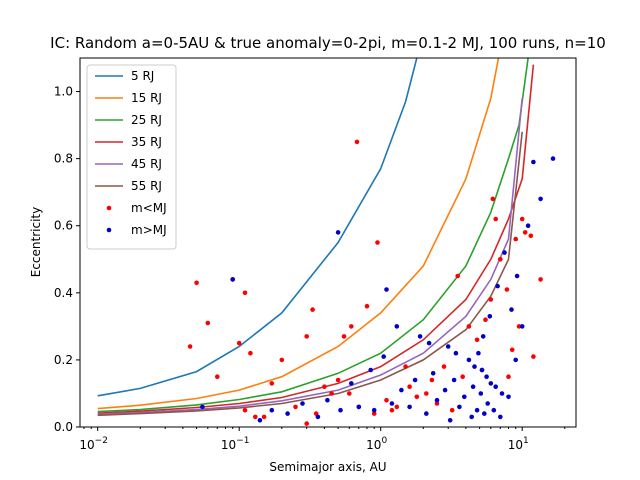 The width and height of the screenshot is (640, 480). I want to click on legend-label-curve-3: 35 RJ, so click(146, 142).